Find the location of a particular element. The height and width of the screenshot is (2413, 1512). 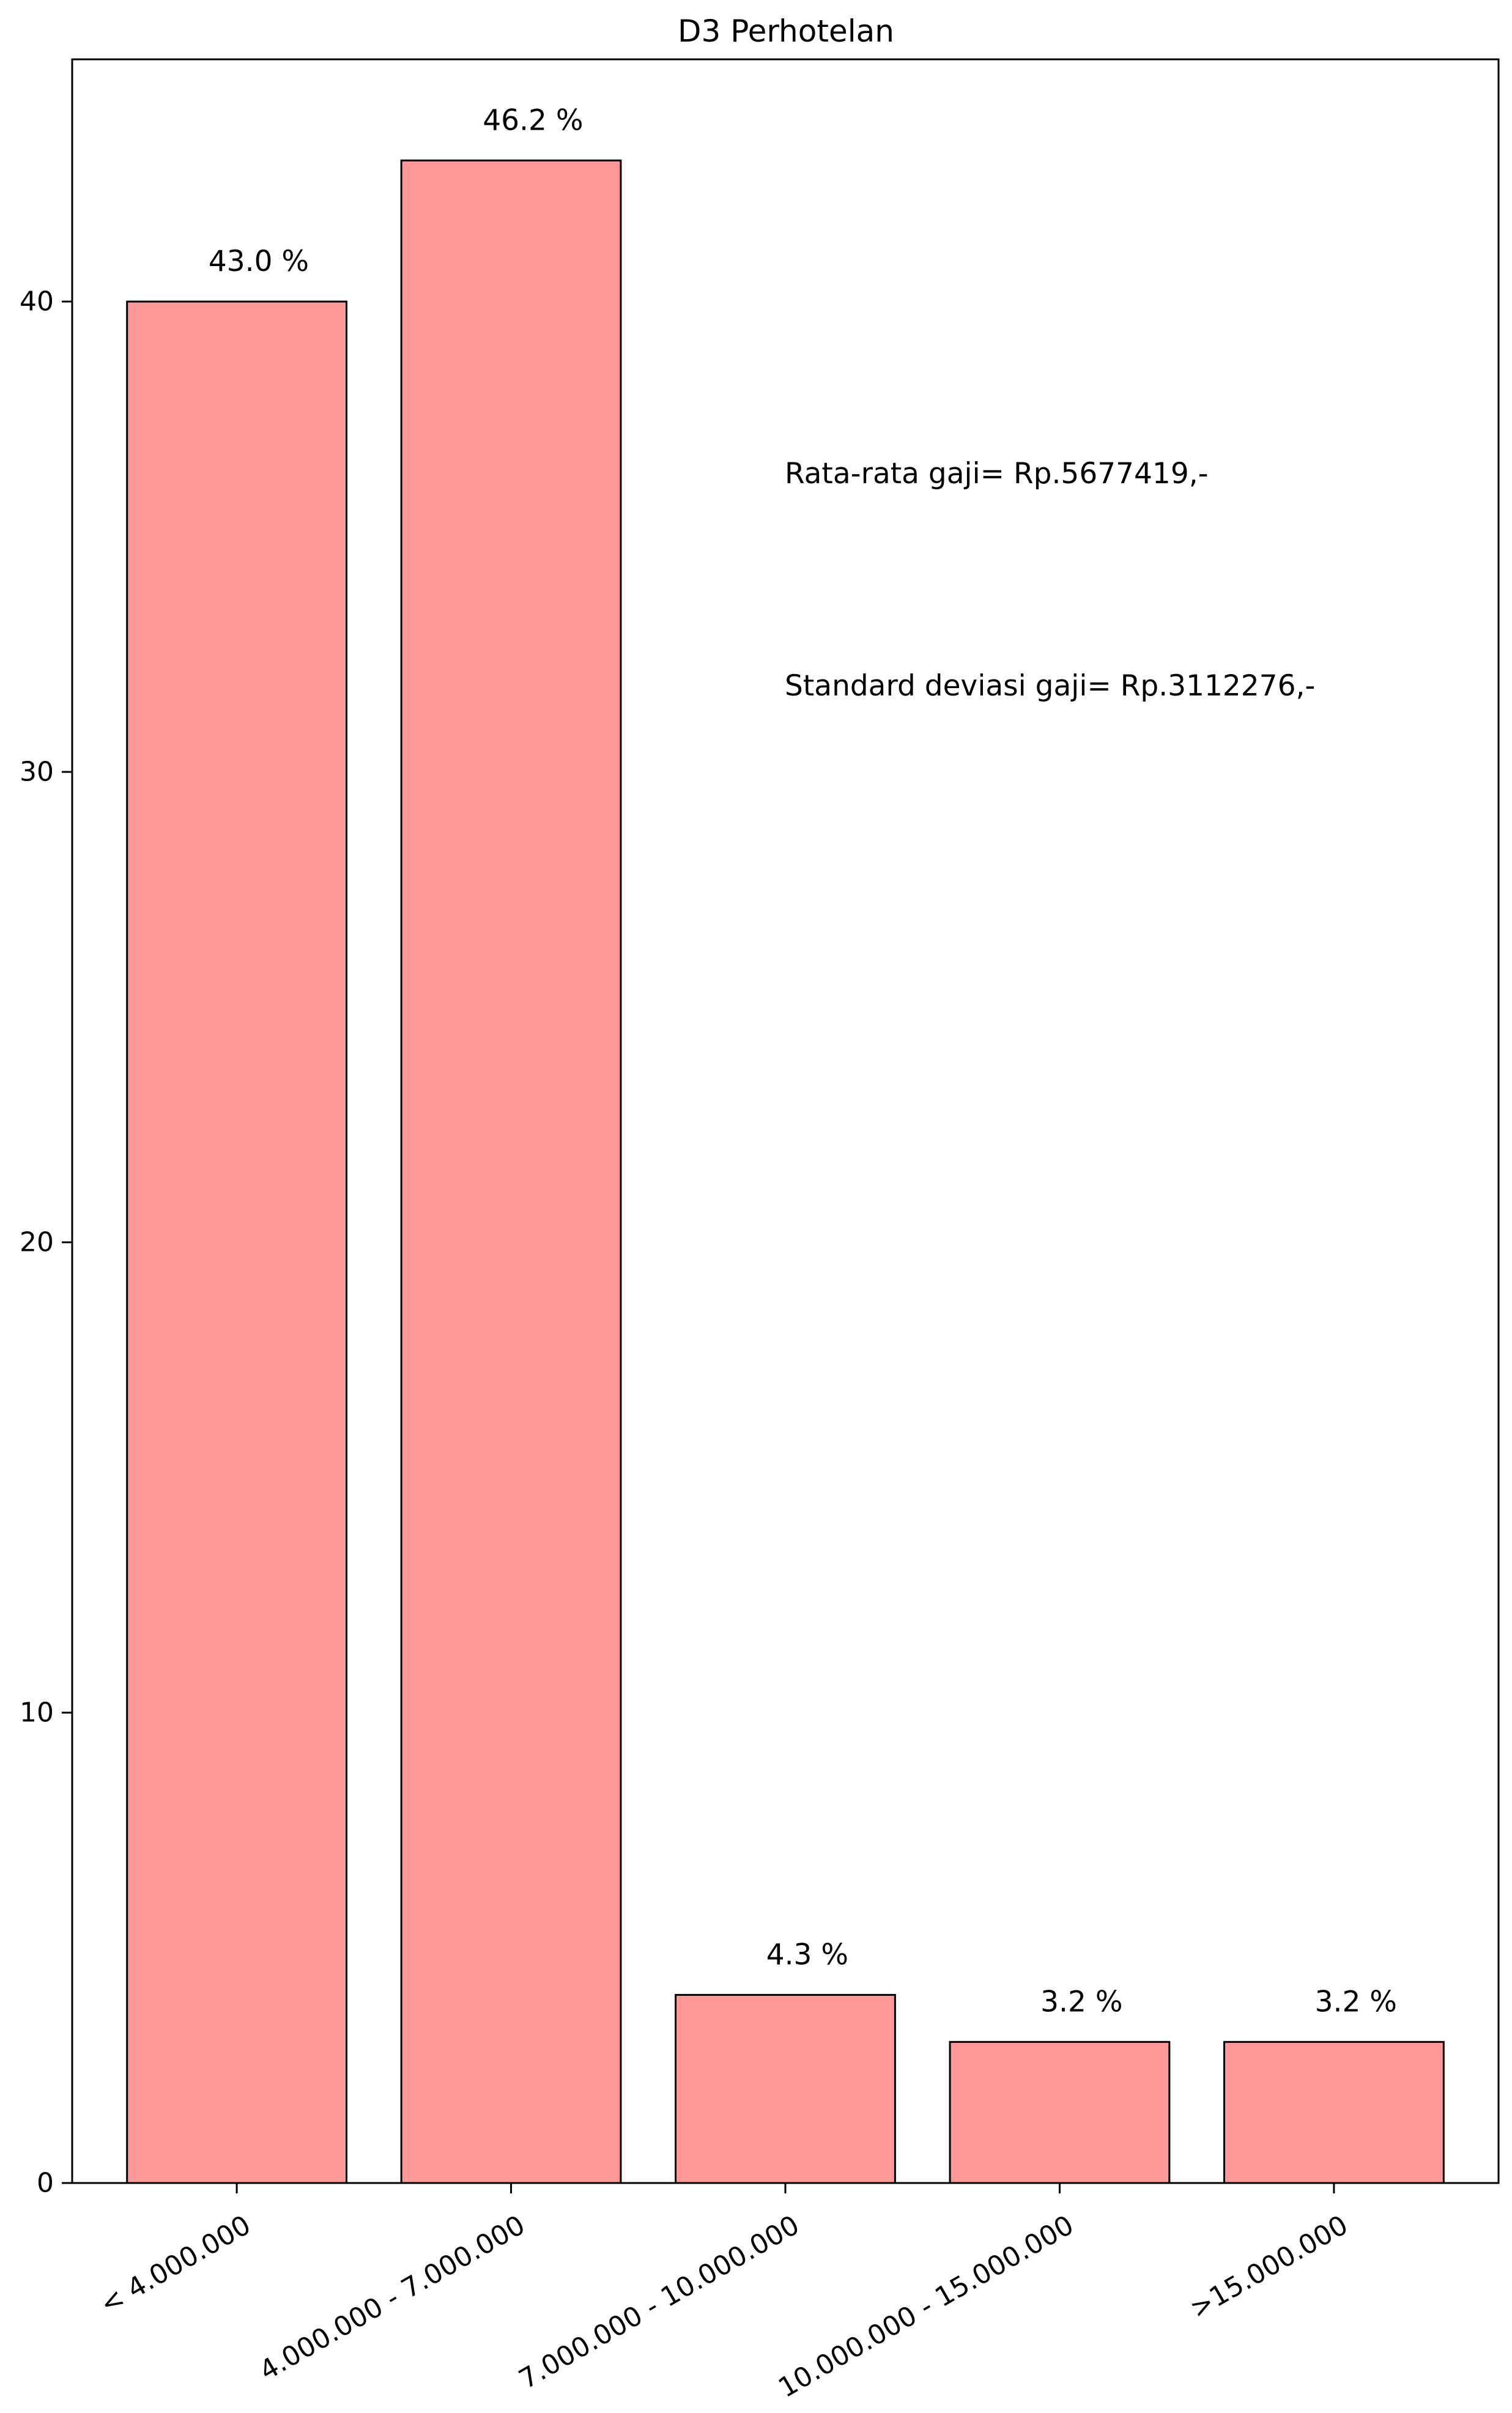

std-salary-annotation: Standard deviasi gaji= Rp.3112276,- is located at coordinates (1050, 686).